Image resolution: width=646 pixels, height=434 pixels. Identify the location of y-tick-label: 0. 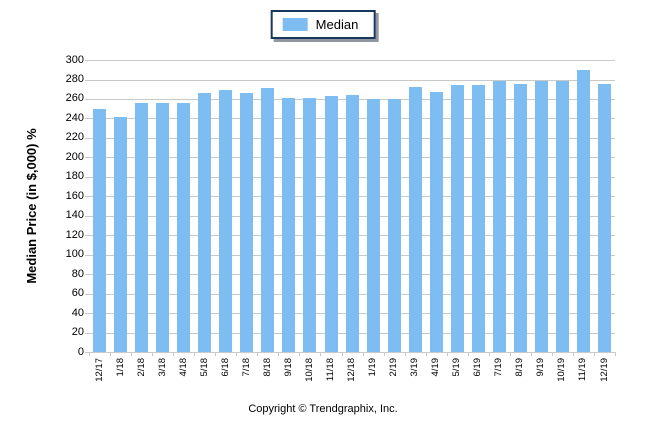
(80, 351).